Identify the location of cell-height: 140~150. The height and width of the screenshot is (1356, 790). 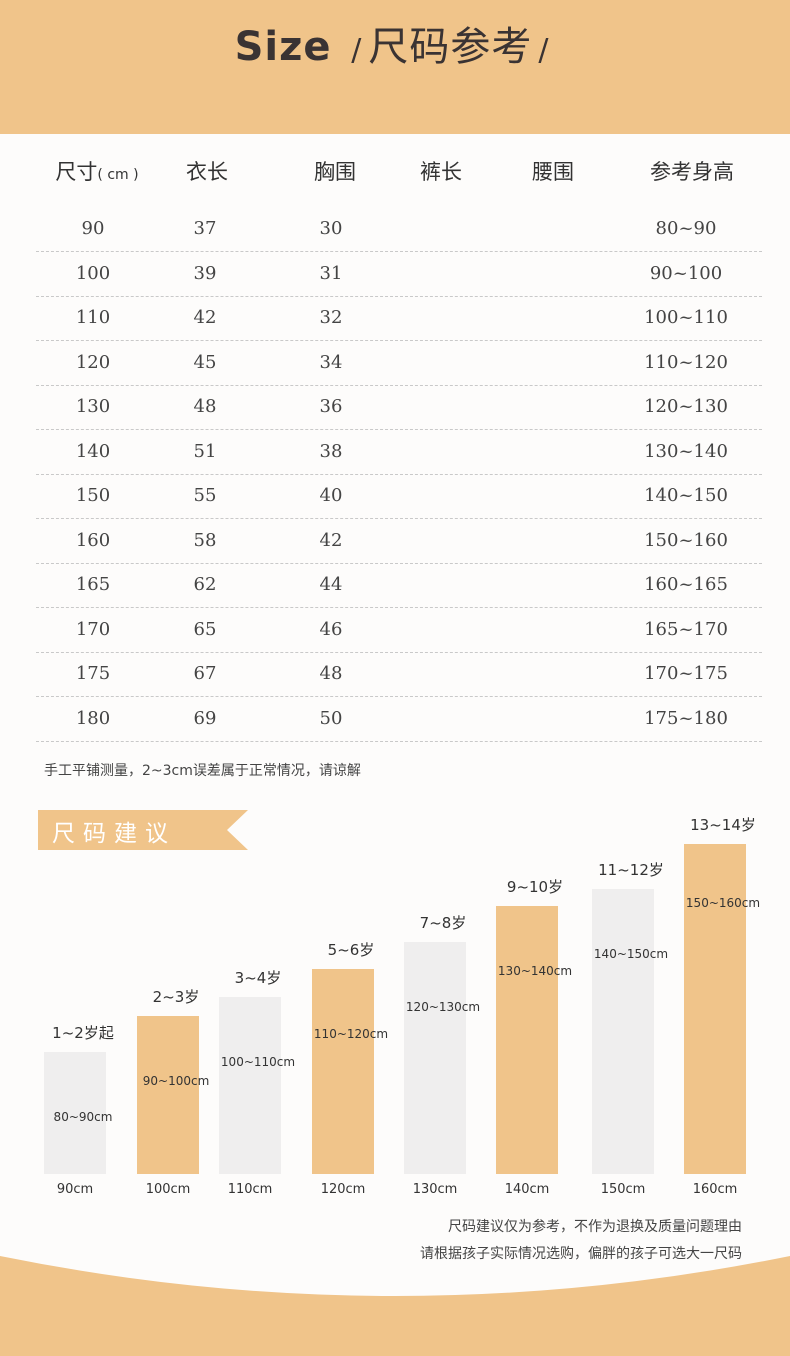
(686, 495).